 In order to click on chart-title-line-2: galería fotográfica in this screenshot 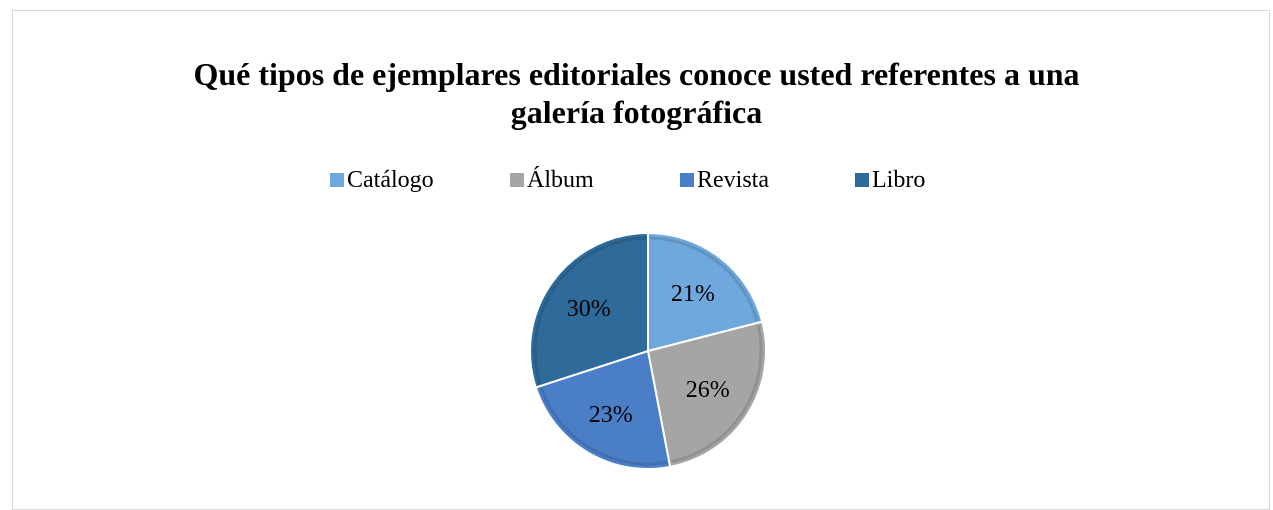, I will do `click(636, 112)`.